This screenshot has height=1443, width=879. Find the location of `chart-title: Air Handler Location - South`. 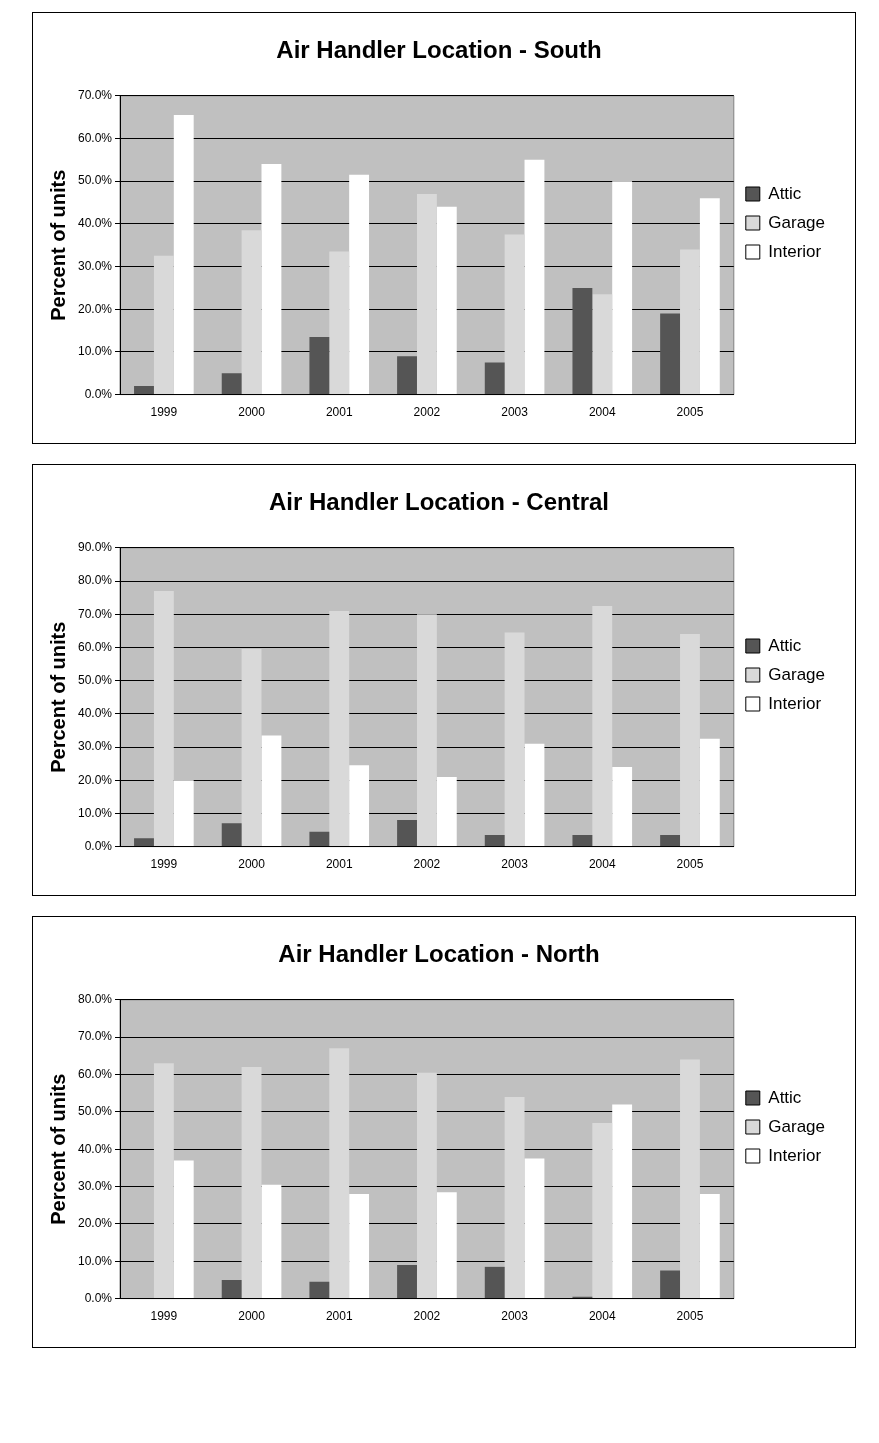

chart-title: Air Handler Location - South is located at coordinates (439, 50).